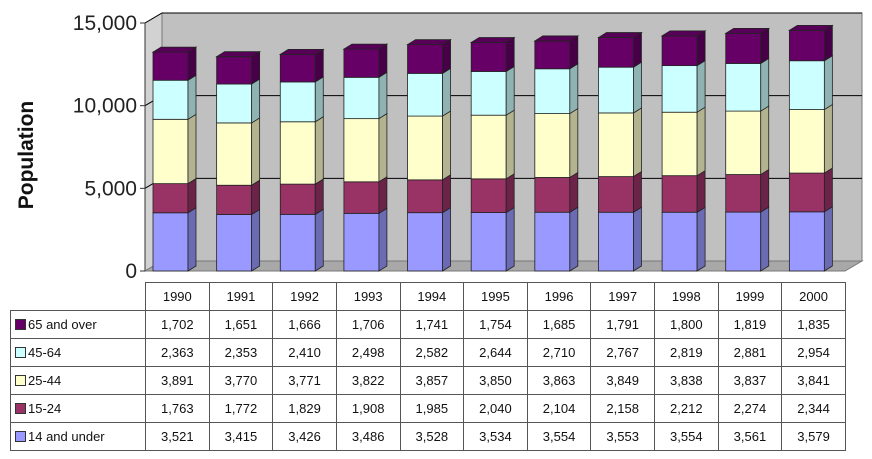 The width and height of the screenshot is (872, 459). Describe the element at coordinates (177, 352) in the screenshot. I see `data-label: 2,363` at that location.